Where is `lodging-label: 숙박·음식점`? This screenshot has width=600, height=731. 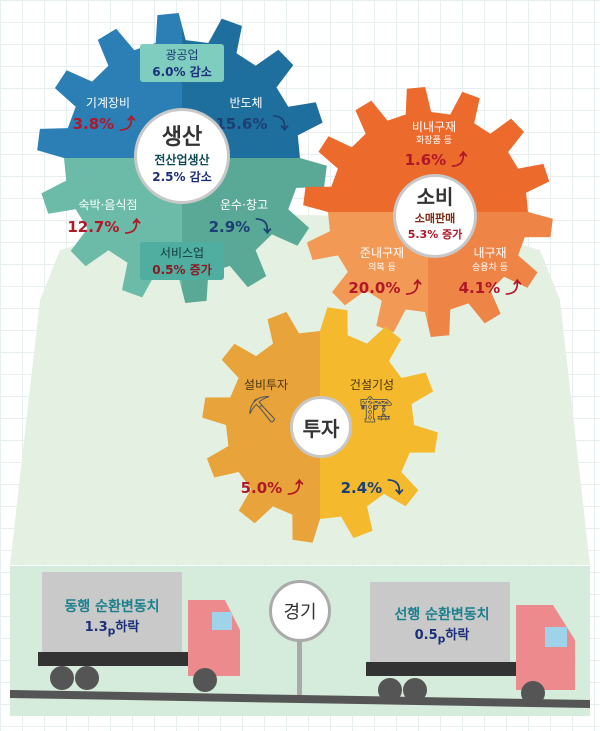 lodging-label: 숙박·음식점 is located at coordinates (108, 205).